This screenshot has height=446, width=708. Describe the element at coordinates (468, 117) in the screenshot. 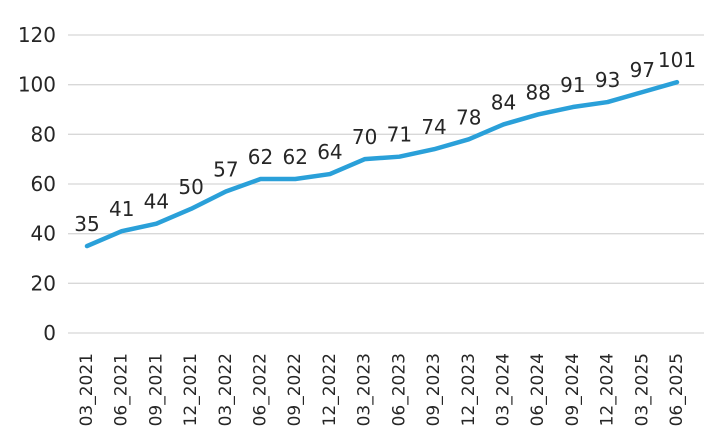

I see `data-point-label: 78` at that location.